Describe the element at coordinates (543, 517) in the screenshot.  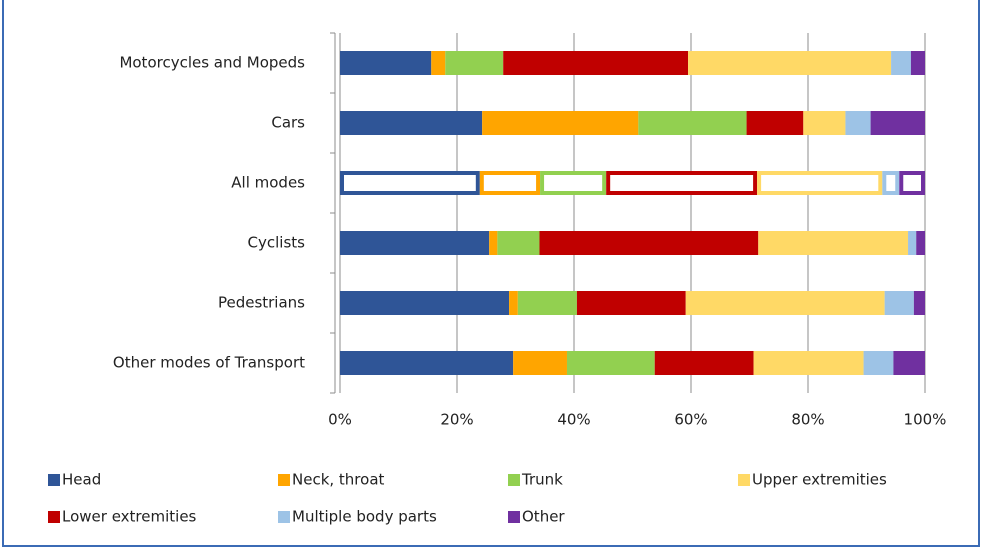
I see `legend-label: Other` at that location.